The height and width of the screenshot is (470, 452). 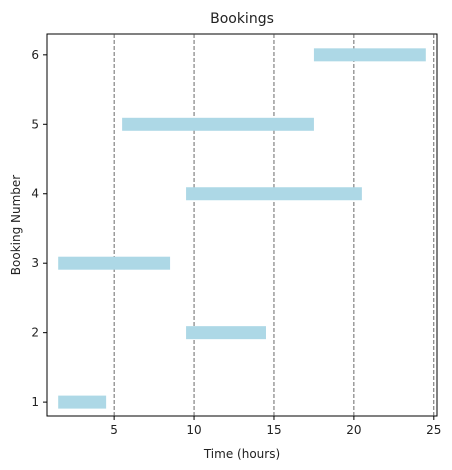 What do you see at coordinates (35, 124) in the screenshot?
I see `y-tick-label-5: 5` at bounding box center [35, 124].